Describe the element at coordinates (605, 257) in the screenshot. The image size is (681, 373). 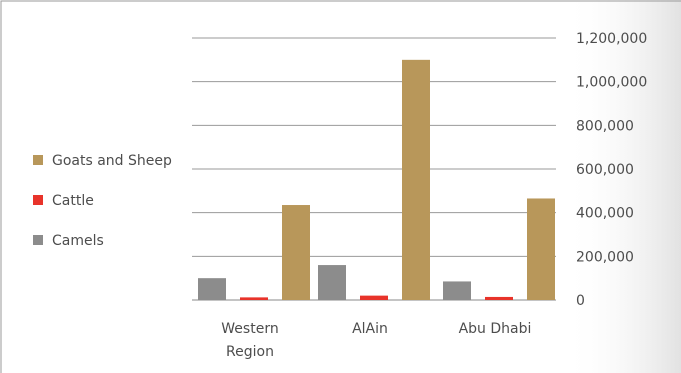
I see `y-tick-label: 200,000` at that location.